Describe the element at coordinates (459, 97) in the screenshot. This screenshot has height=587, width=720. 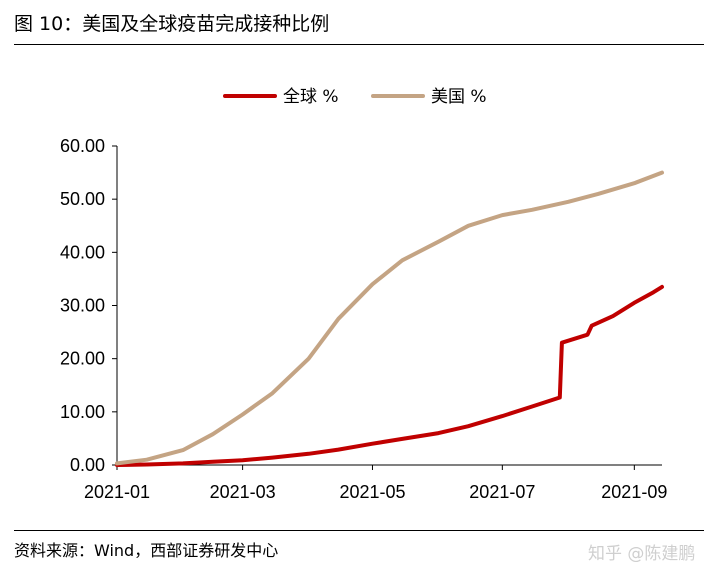
I see `legend-label-1: 美国 %` at that location.